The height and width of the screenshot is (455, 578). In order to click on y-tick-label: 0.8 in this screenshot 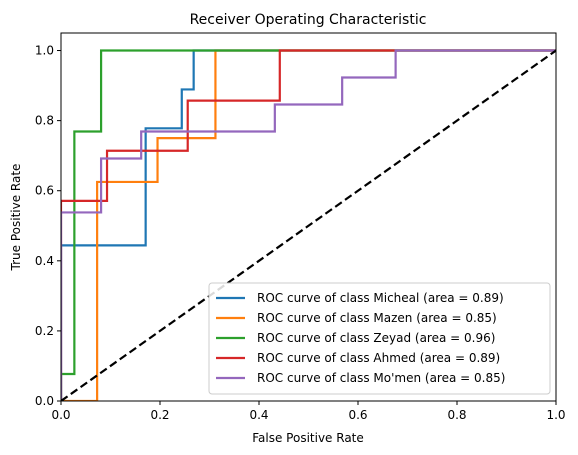, I will do `click(44, 121)`.